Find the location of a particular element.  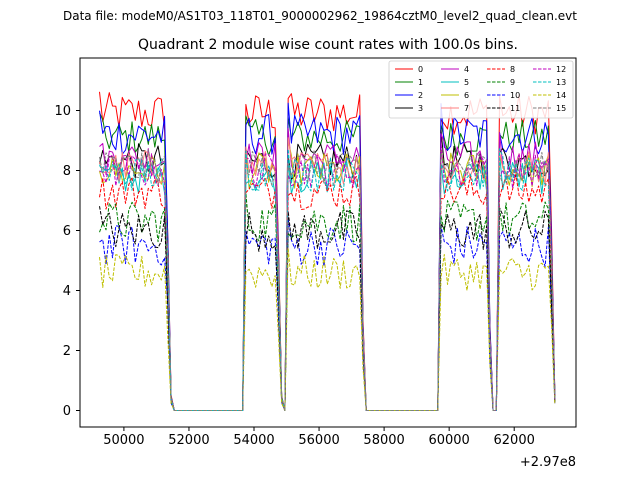

y-axis: 0 2 4 6 8 10 is located at coordinates (67, 261).